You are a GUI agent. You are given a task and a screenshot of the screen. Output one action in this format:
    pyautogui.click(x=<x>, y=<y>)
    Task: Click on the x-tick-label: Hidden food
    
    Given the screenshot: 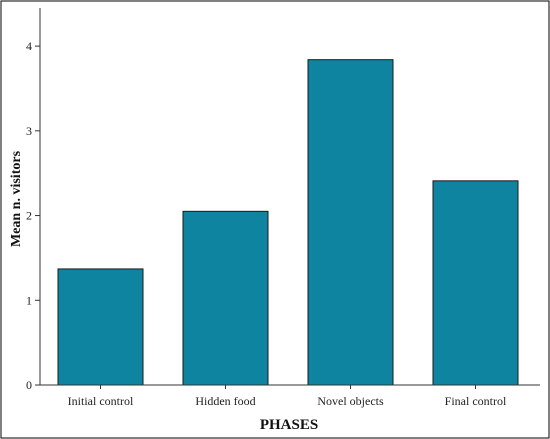 What is the action you would take?
    pyautogui.click(x=225, y=401)
    